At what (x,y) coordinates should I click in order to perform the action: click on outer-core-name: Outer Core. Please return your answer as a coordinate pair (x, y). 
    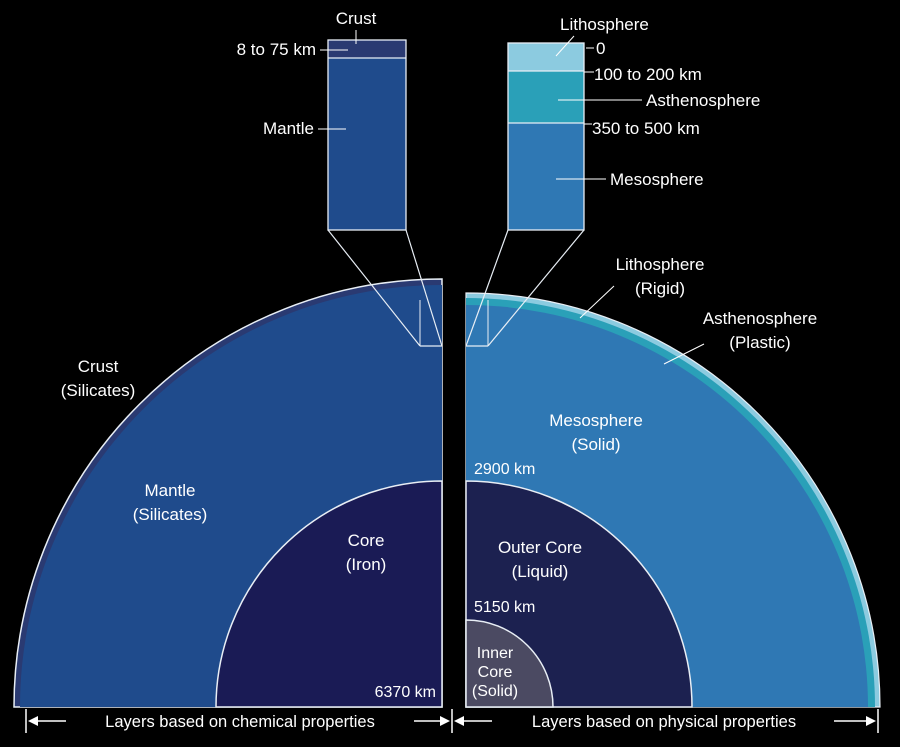
    Looking at the image, I should click on (540, 547).